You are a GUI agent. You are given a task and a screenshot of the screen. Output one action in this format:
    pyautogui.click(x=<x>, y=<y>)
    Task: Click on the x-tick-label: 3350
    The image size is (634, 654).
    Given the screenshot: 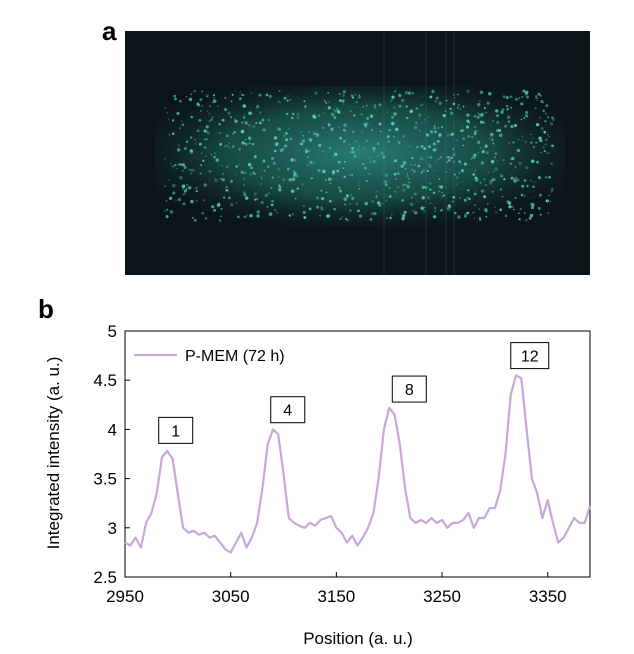 What is the action you would take?
    pyautogui.click(x=548, y=596)
    